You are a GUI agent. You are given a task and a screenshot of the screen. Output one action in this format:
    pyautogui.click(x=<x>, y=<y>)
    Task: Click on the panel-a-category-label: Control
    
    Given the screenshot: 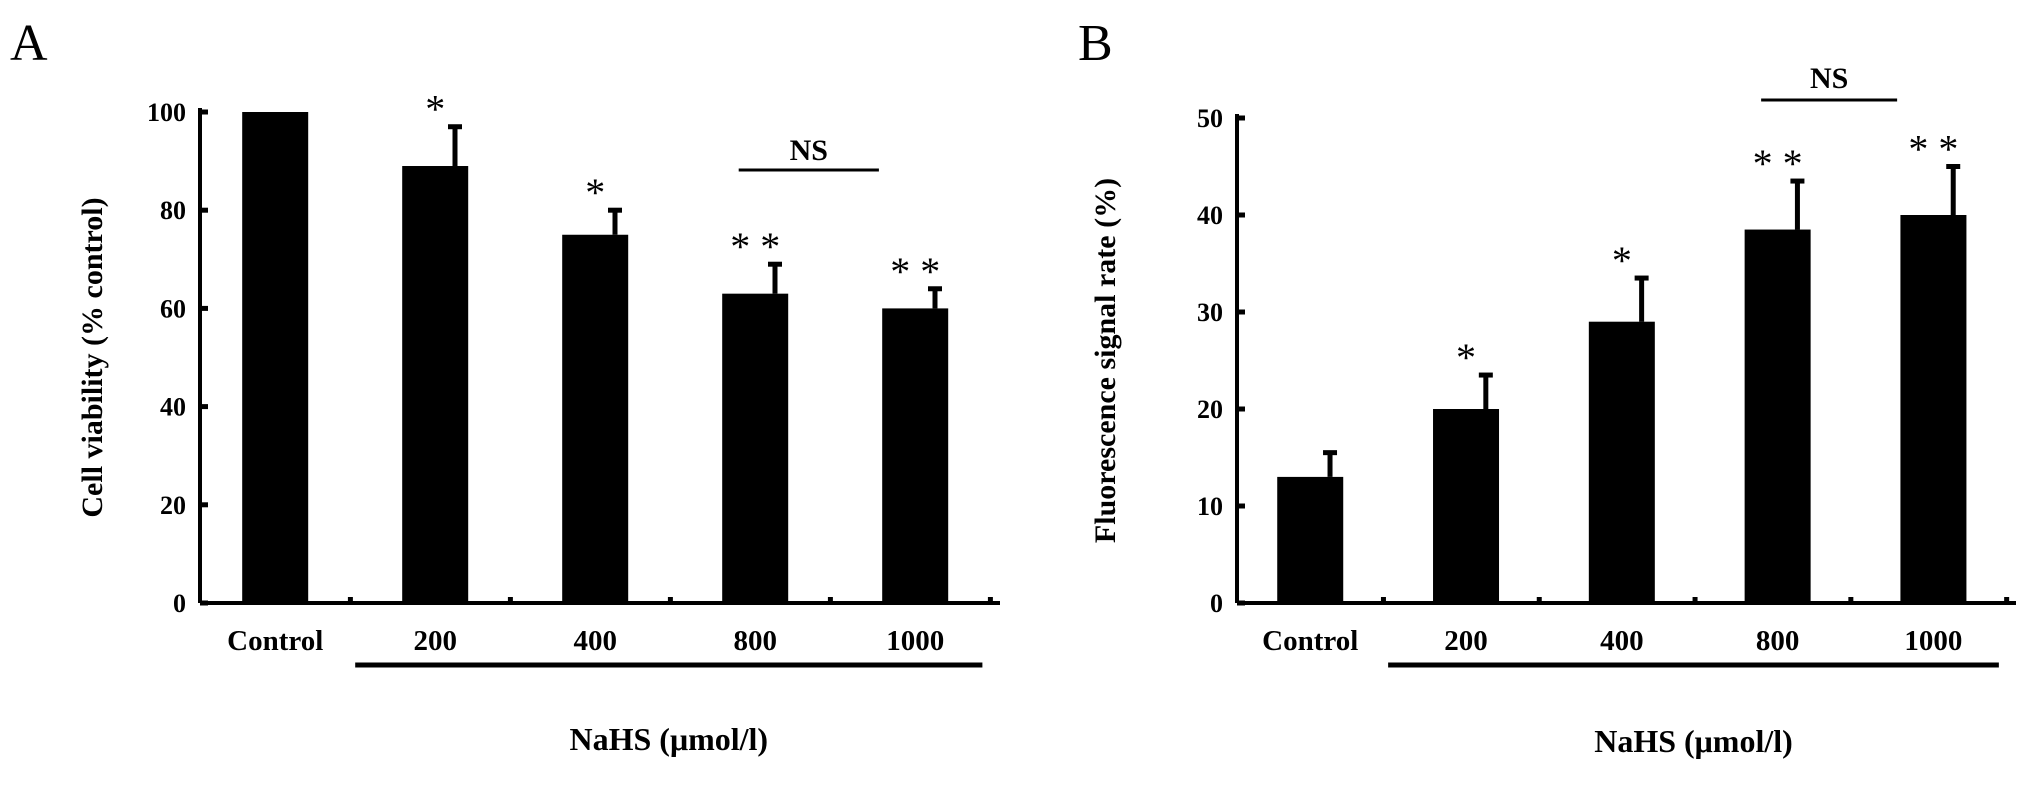 What is the action you would take?
    pyautogui.click(x=275, y=641)
    